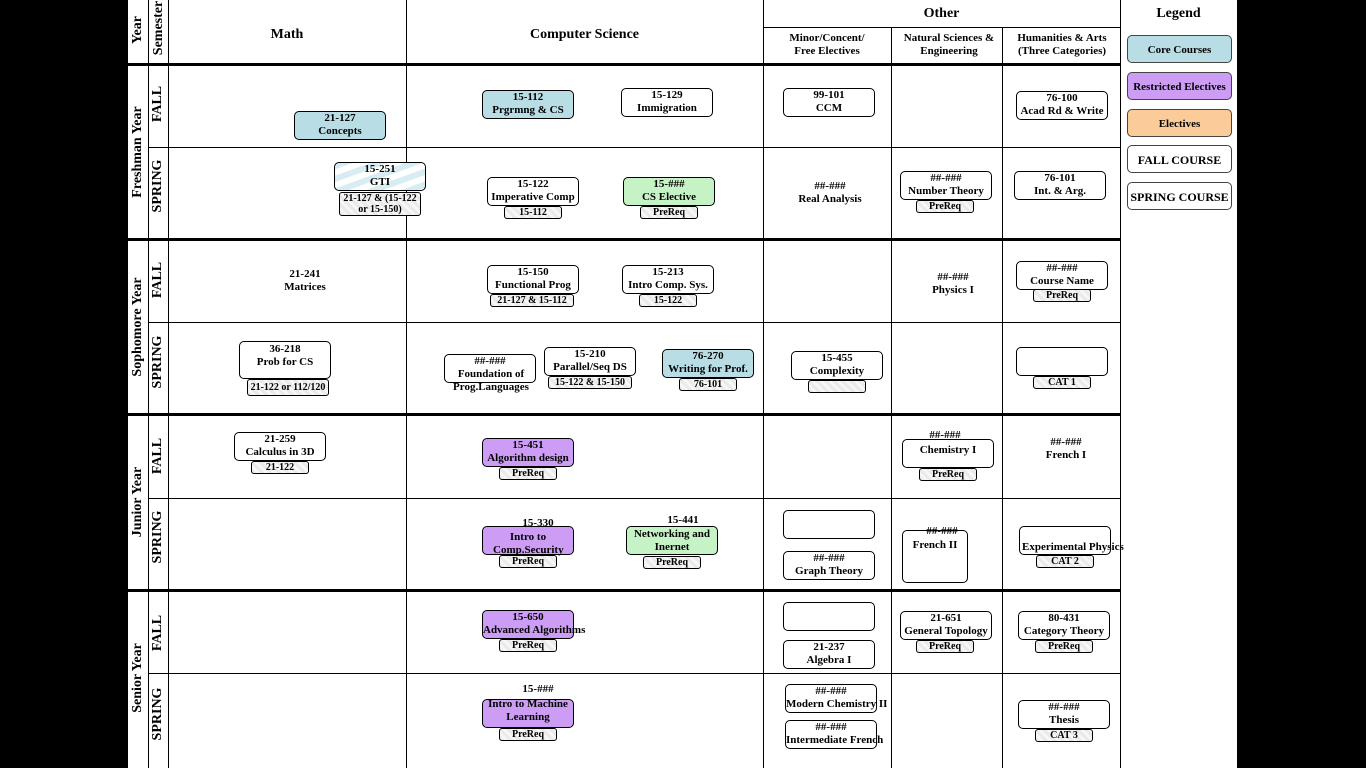  I want to click on course-box: 15-112 Prgrmng & CS, so click(528, 104).